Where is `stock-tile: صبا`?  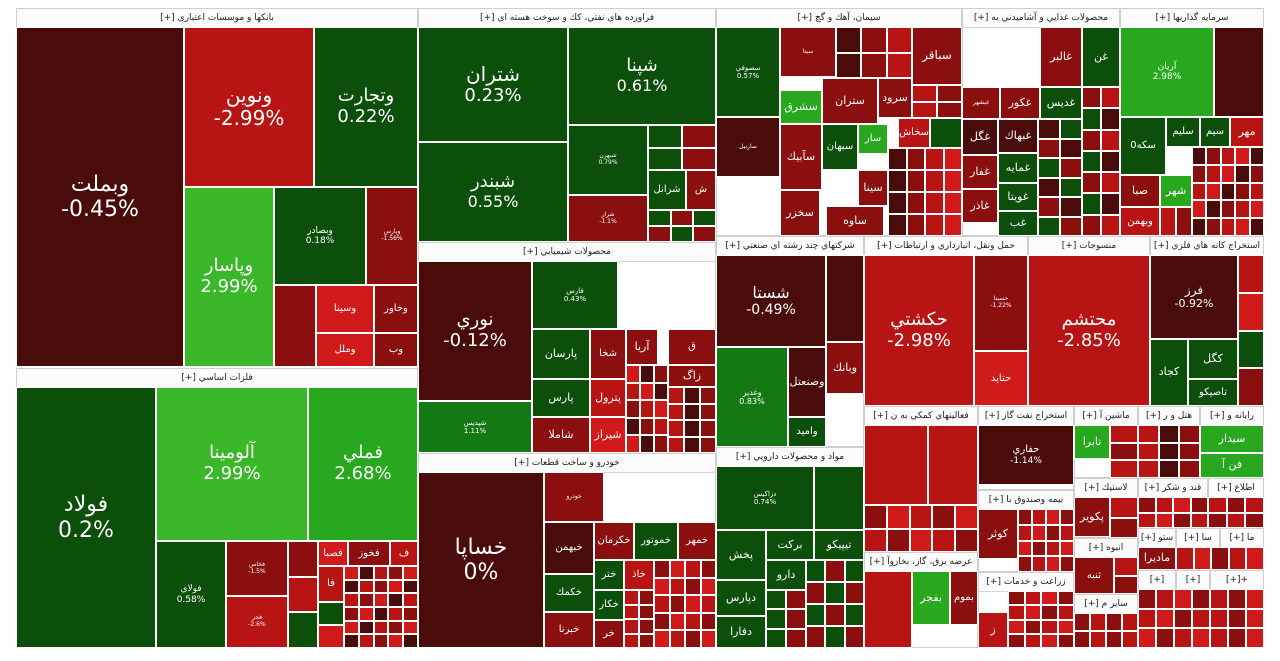
stock-tile: صبا is located at coordinates (1140, 191).